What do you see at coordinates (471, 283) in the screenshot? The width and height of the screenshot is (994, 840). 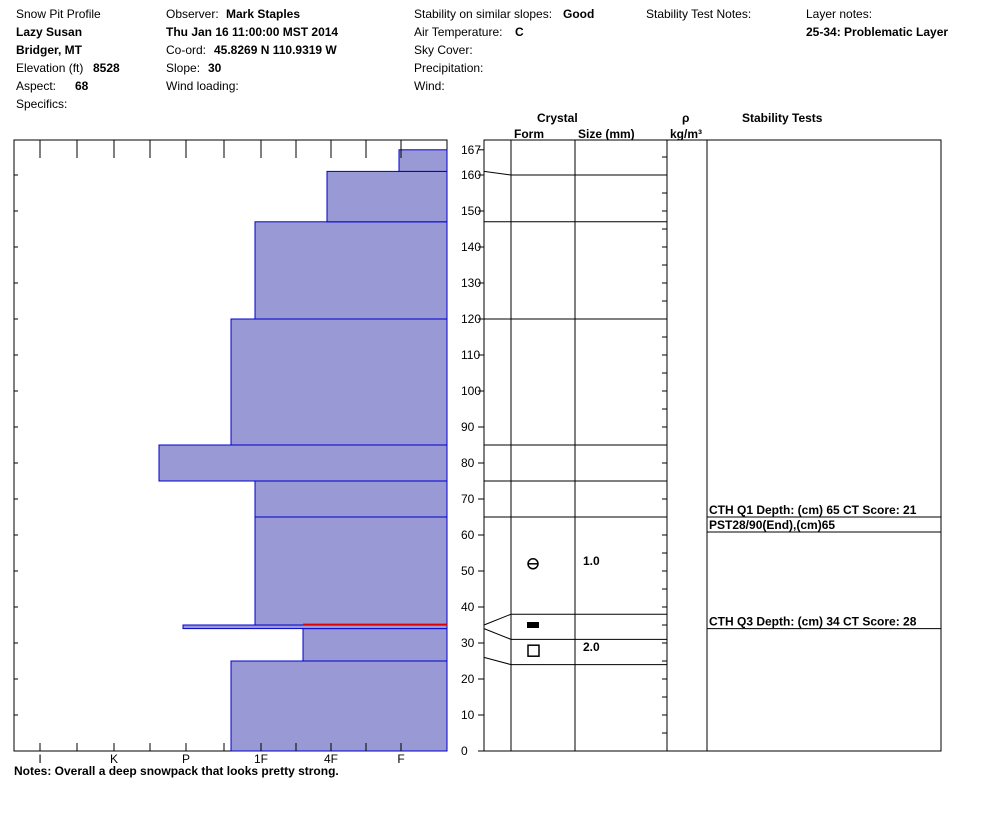 I see `depth-tick-label: 130` at bounding box center [471, 283].